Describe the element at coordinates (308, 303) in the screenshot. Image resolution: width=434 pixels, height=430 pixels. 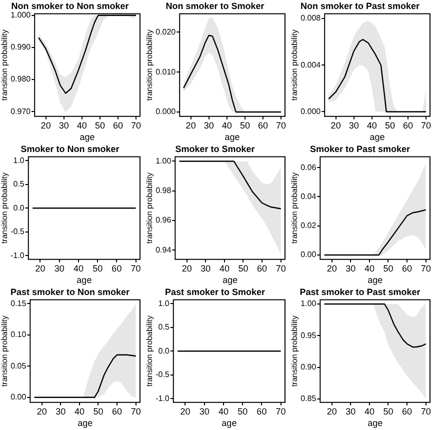
I see `y-tick-label: 1.00` at that location.